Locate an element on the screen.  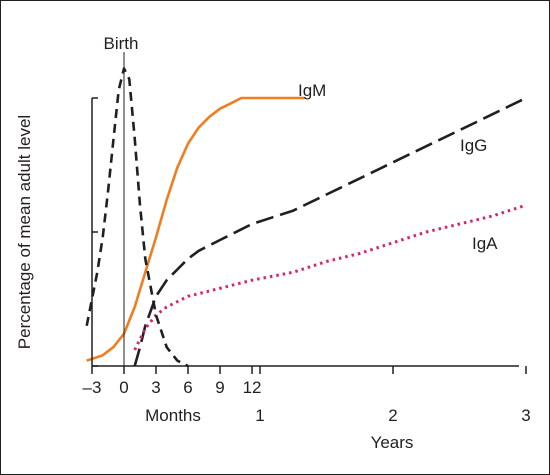
x-tick-label-month--3: –3 is located at coordinates (92, 387).